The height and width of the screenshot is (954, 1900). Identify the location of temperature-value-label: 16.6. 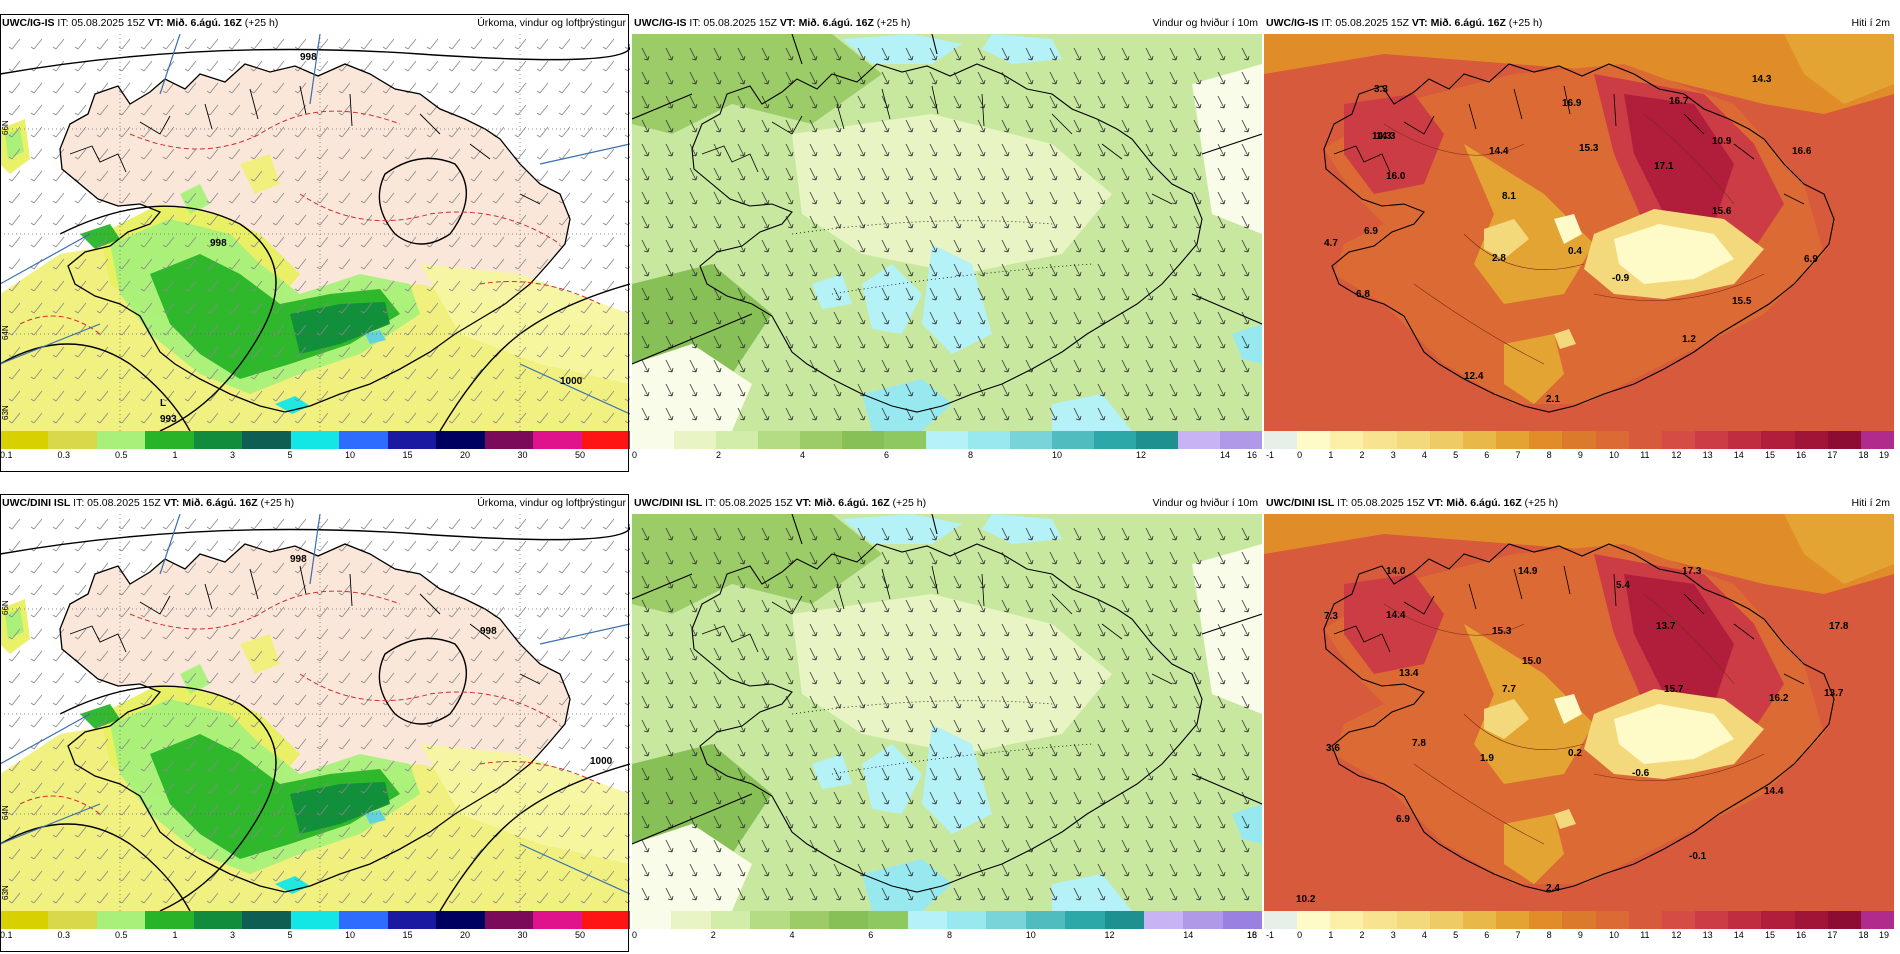
(1802, 151).